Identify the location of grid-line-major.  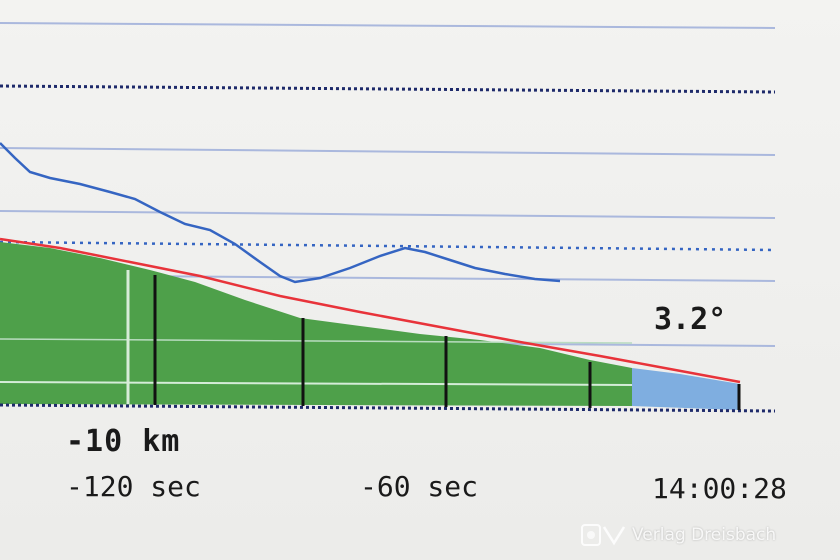
(388, 89).